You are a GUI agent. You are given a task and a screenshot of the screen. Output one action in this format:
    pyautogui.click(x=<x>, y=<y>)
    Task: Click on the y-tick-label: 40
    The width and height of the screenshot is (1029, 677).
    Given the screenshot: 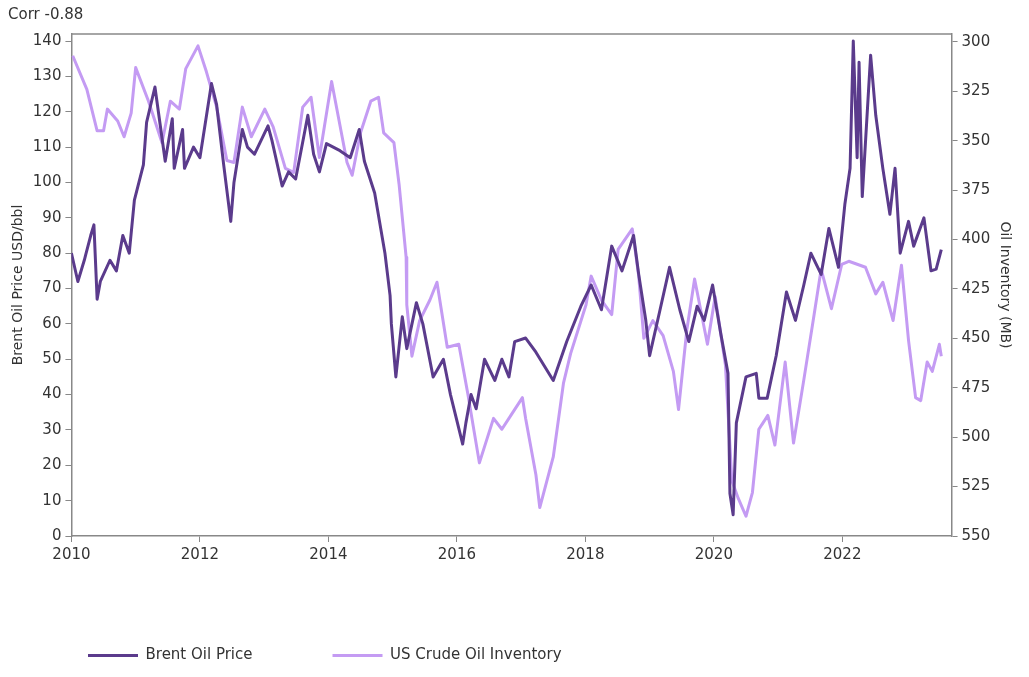 What is the action you would take?
    pyautogui.click(x=52, y=393)
    